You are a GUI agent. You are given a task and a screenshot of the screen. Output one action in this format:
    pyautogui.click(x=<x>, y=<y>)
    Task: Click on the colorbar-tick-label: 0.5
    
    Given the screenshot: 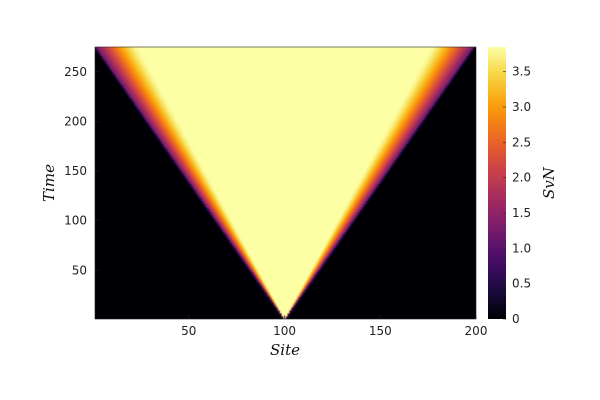 What is the action you would take?
    pyautogui.click(x=521, y=284)
    